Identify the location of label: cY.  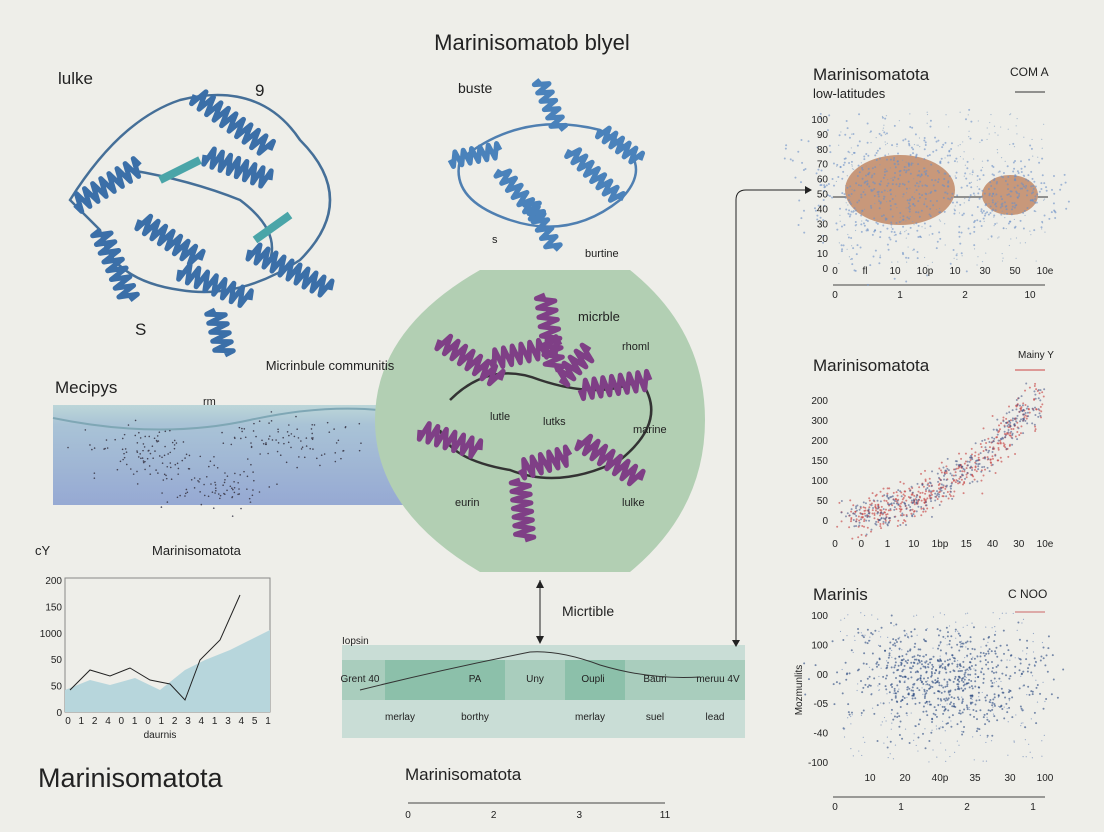
(43, 550).